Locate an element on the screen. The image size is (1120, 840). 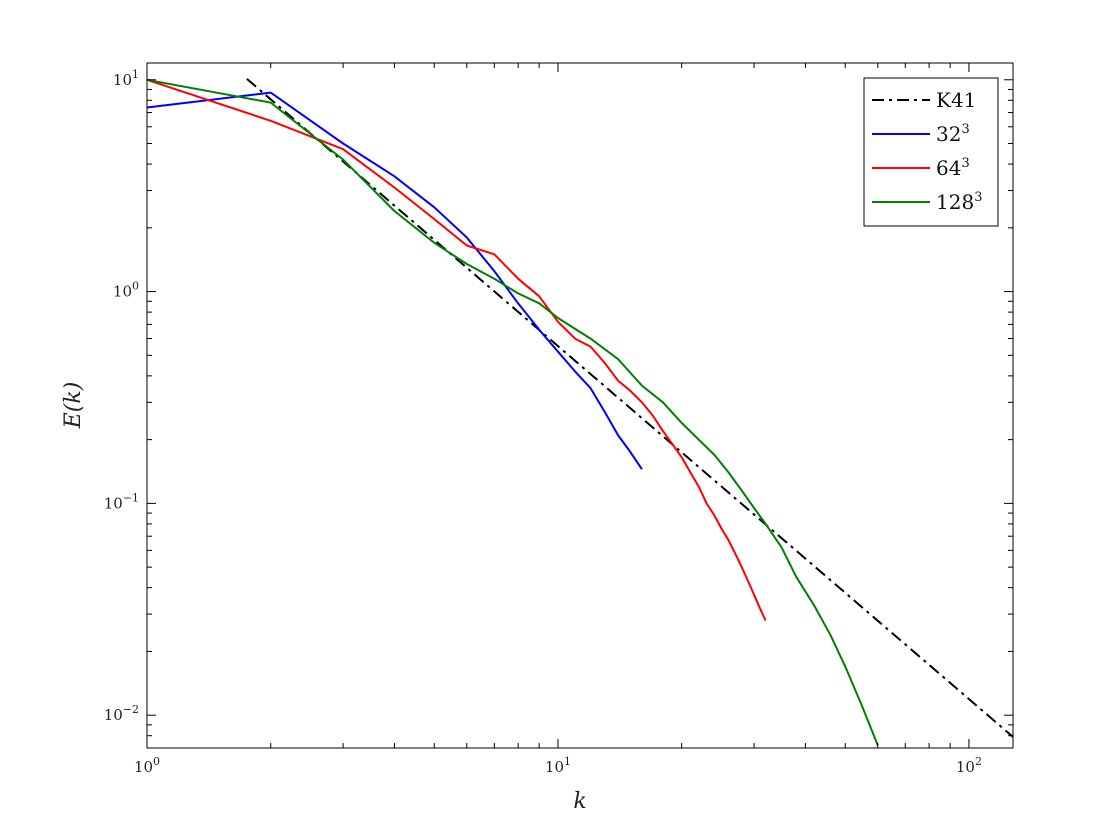
y-tick-label-1: 10⁻¹ is located at coordinates (121, 501).